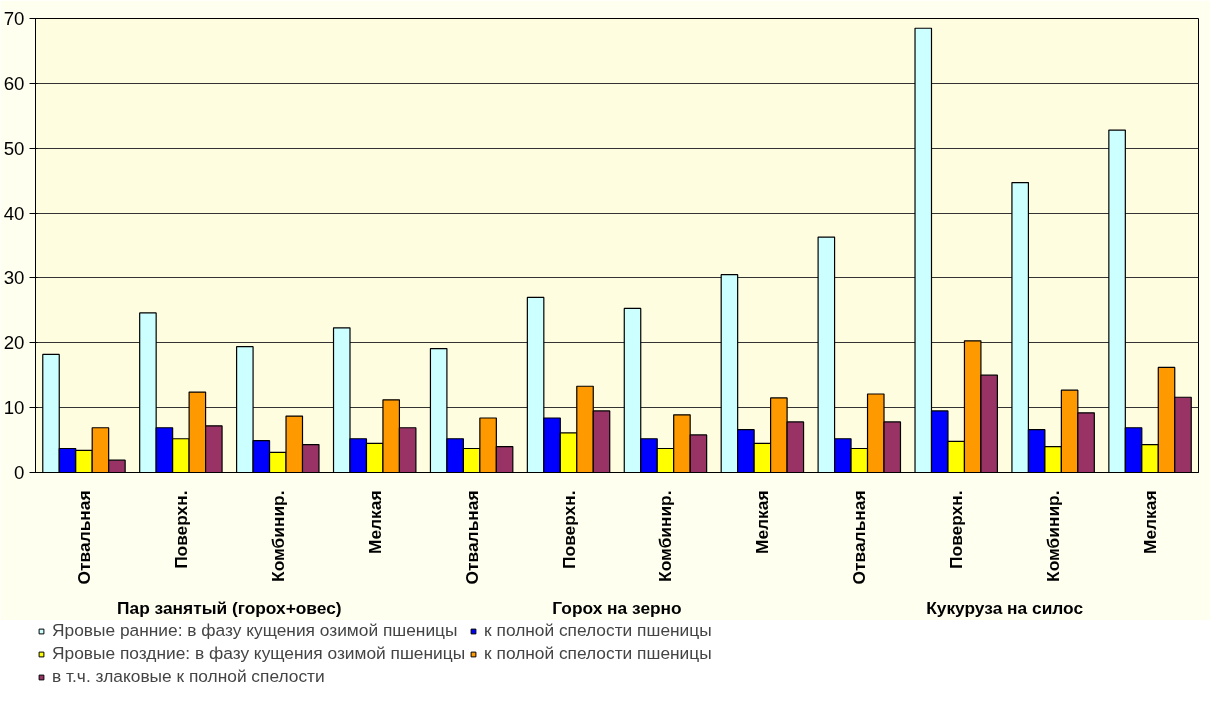 This screenshot has width=1213, height=718. I want to click on y-tick-label: 40, so click(14, 213).